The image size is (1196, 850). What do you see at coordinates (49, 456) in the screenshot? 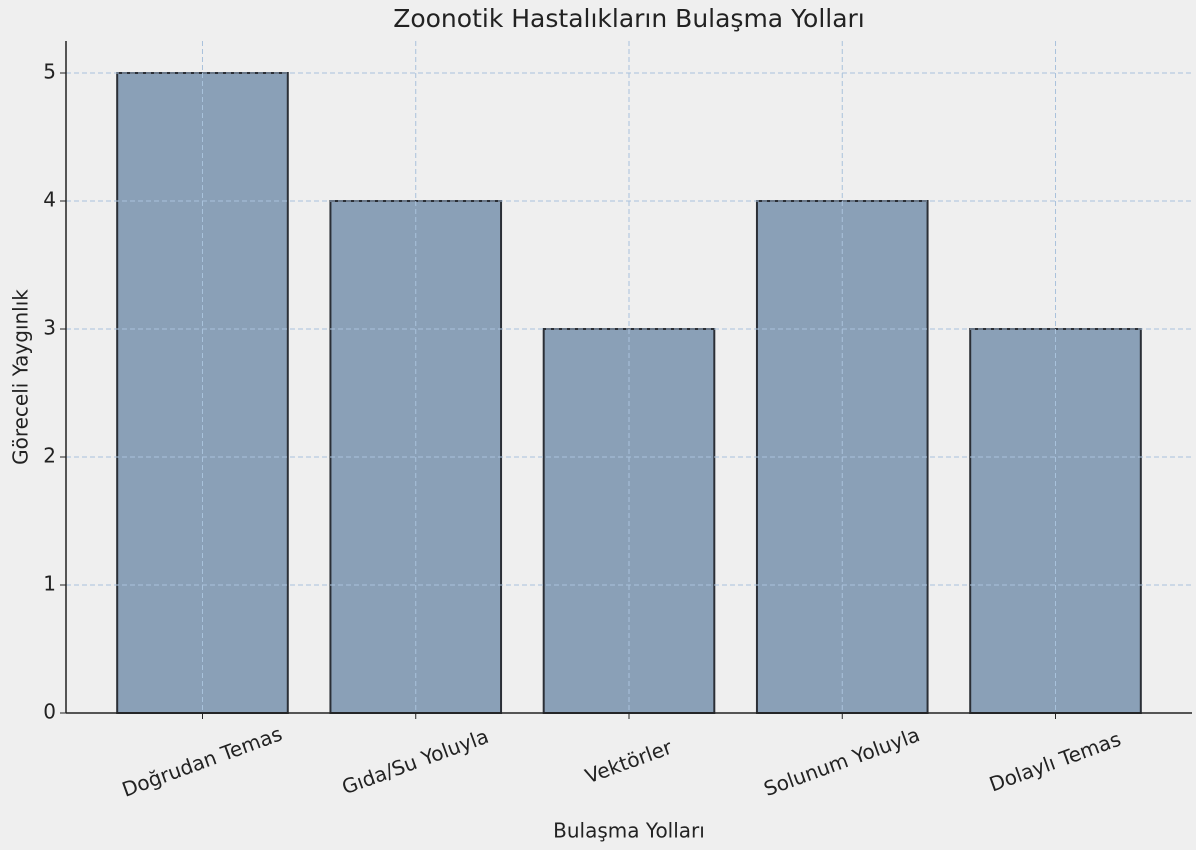
I see `y-tick-label: 2` at bounding box center [49, 456].